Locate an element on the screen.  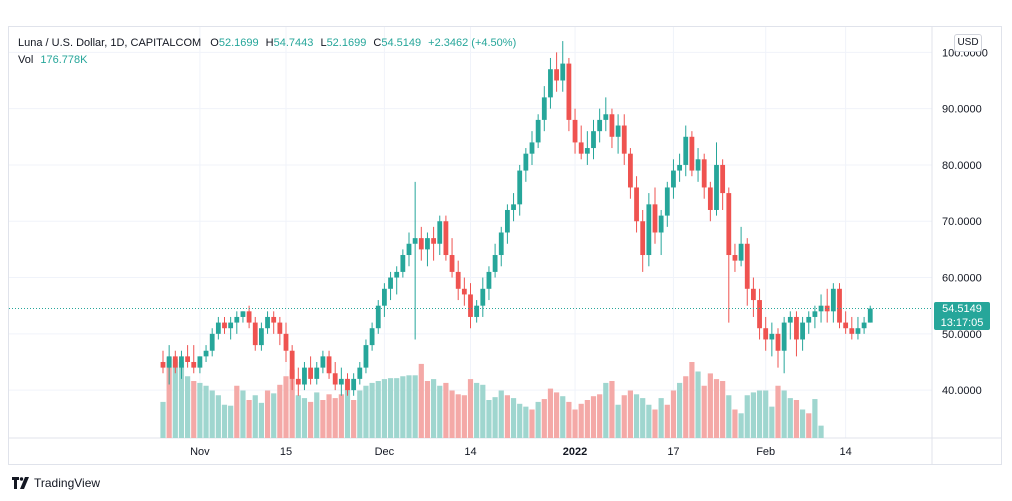
last-price: 54.5149 is located at coordinates (962, 308).